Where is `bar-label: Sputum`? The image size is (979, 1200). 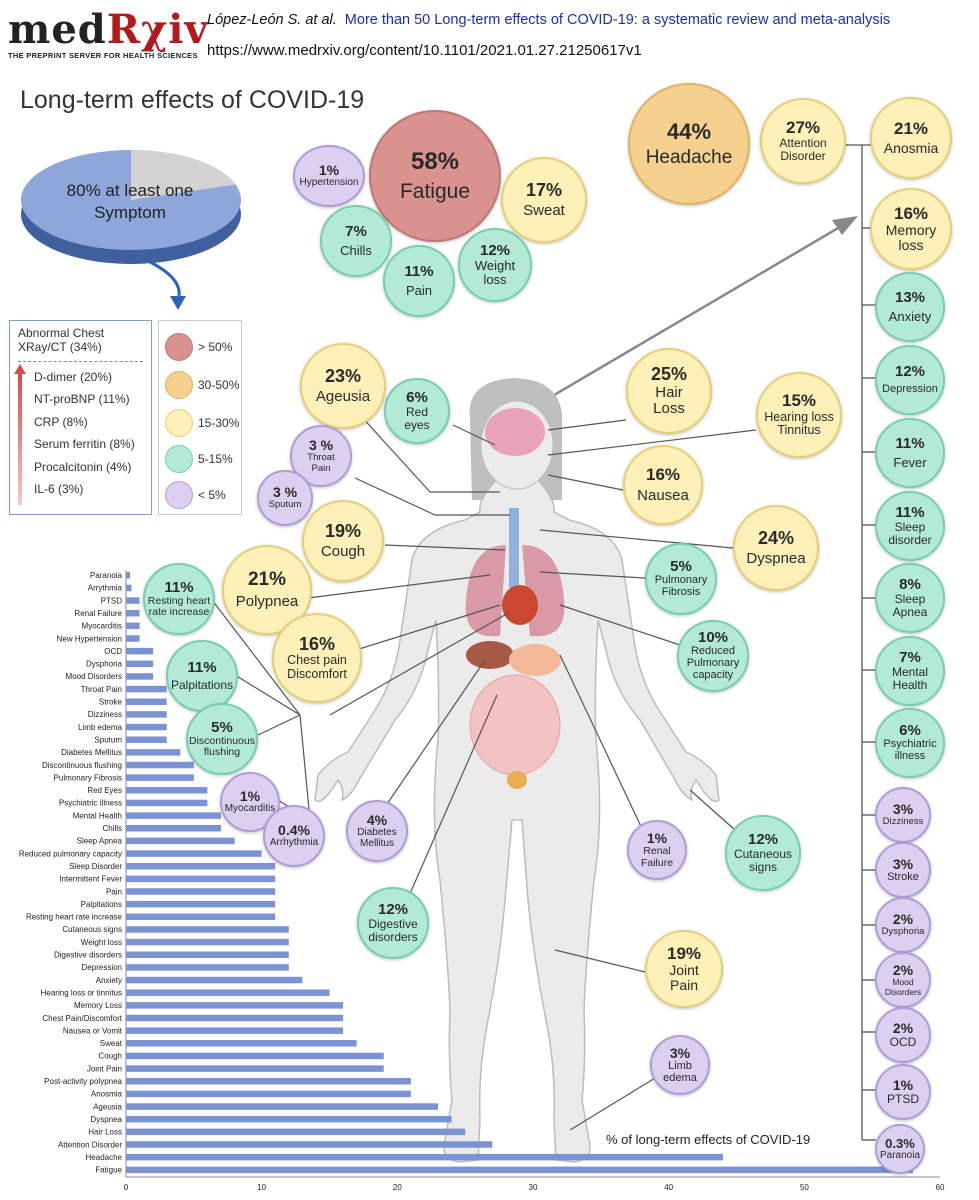
bar-label: Sputum is located at coordinates (108, 739).